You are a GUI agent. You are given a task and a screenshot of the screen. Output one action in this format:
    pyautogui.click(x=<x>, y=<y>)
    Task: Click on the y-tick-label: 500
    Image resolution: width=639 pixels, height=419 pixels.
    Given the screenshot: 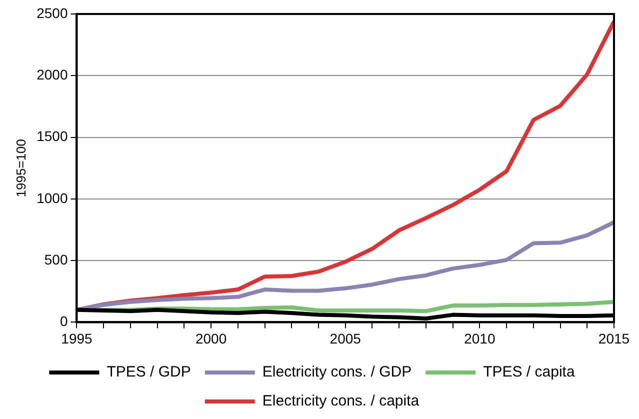 What is the action you would take?
    pyautogui.click(x=56, y=259)
    